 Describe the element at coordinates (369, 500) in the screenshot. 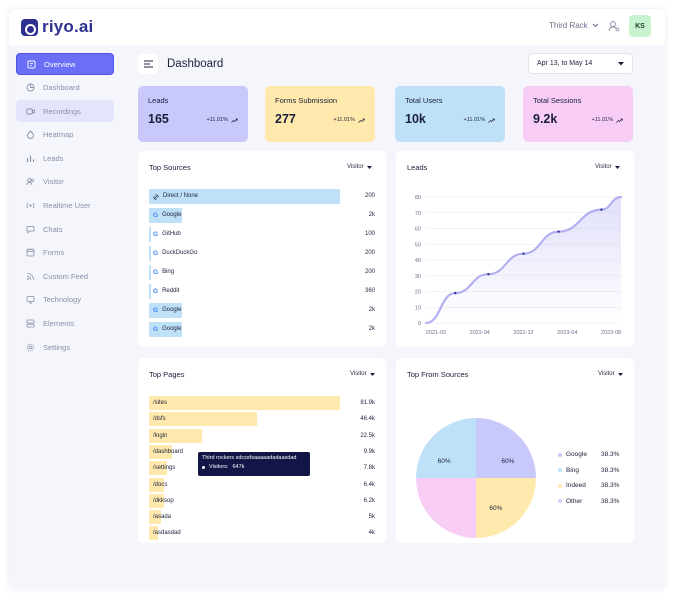

I see `page-value: 6.2k` at that location.